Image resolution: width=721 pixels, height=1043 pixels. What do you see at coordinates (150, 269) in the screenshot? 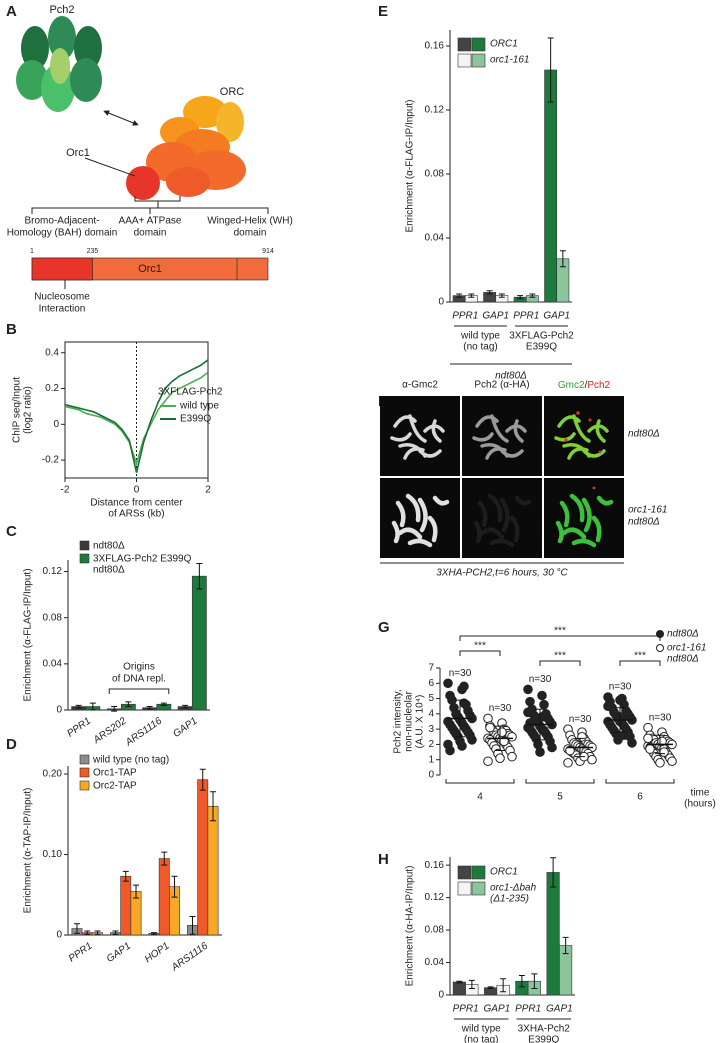
I see `domain-bar-label: Orc1` at bounding box center [150, 269].